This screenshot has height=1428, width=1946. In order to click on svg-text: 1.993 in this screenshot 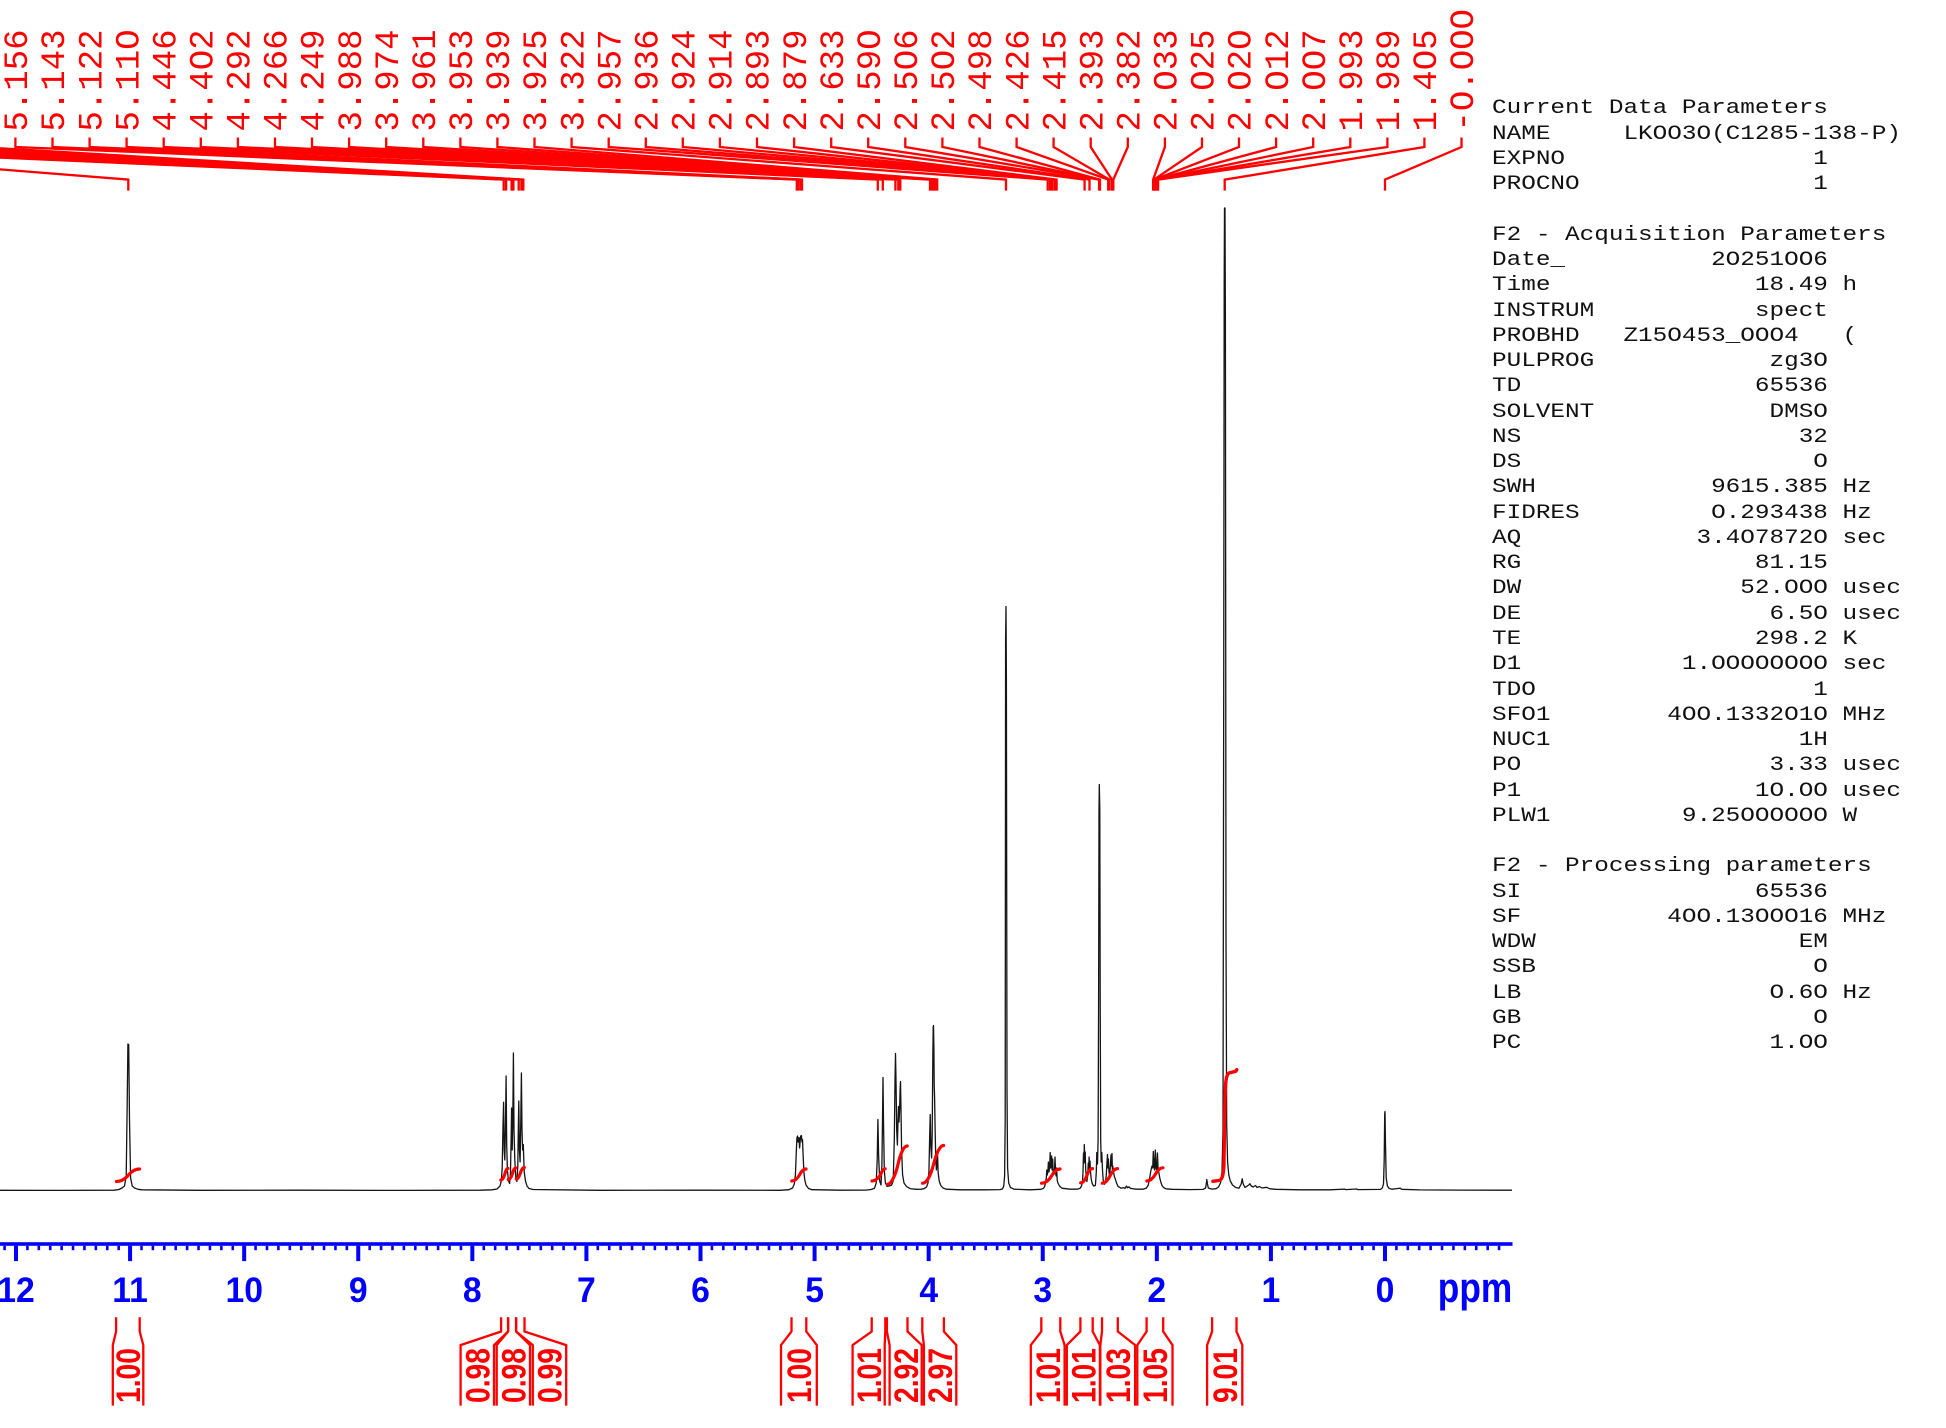, I will do `click(1354, 80)`.